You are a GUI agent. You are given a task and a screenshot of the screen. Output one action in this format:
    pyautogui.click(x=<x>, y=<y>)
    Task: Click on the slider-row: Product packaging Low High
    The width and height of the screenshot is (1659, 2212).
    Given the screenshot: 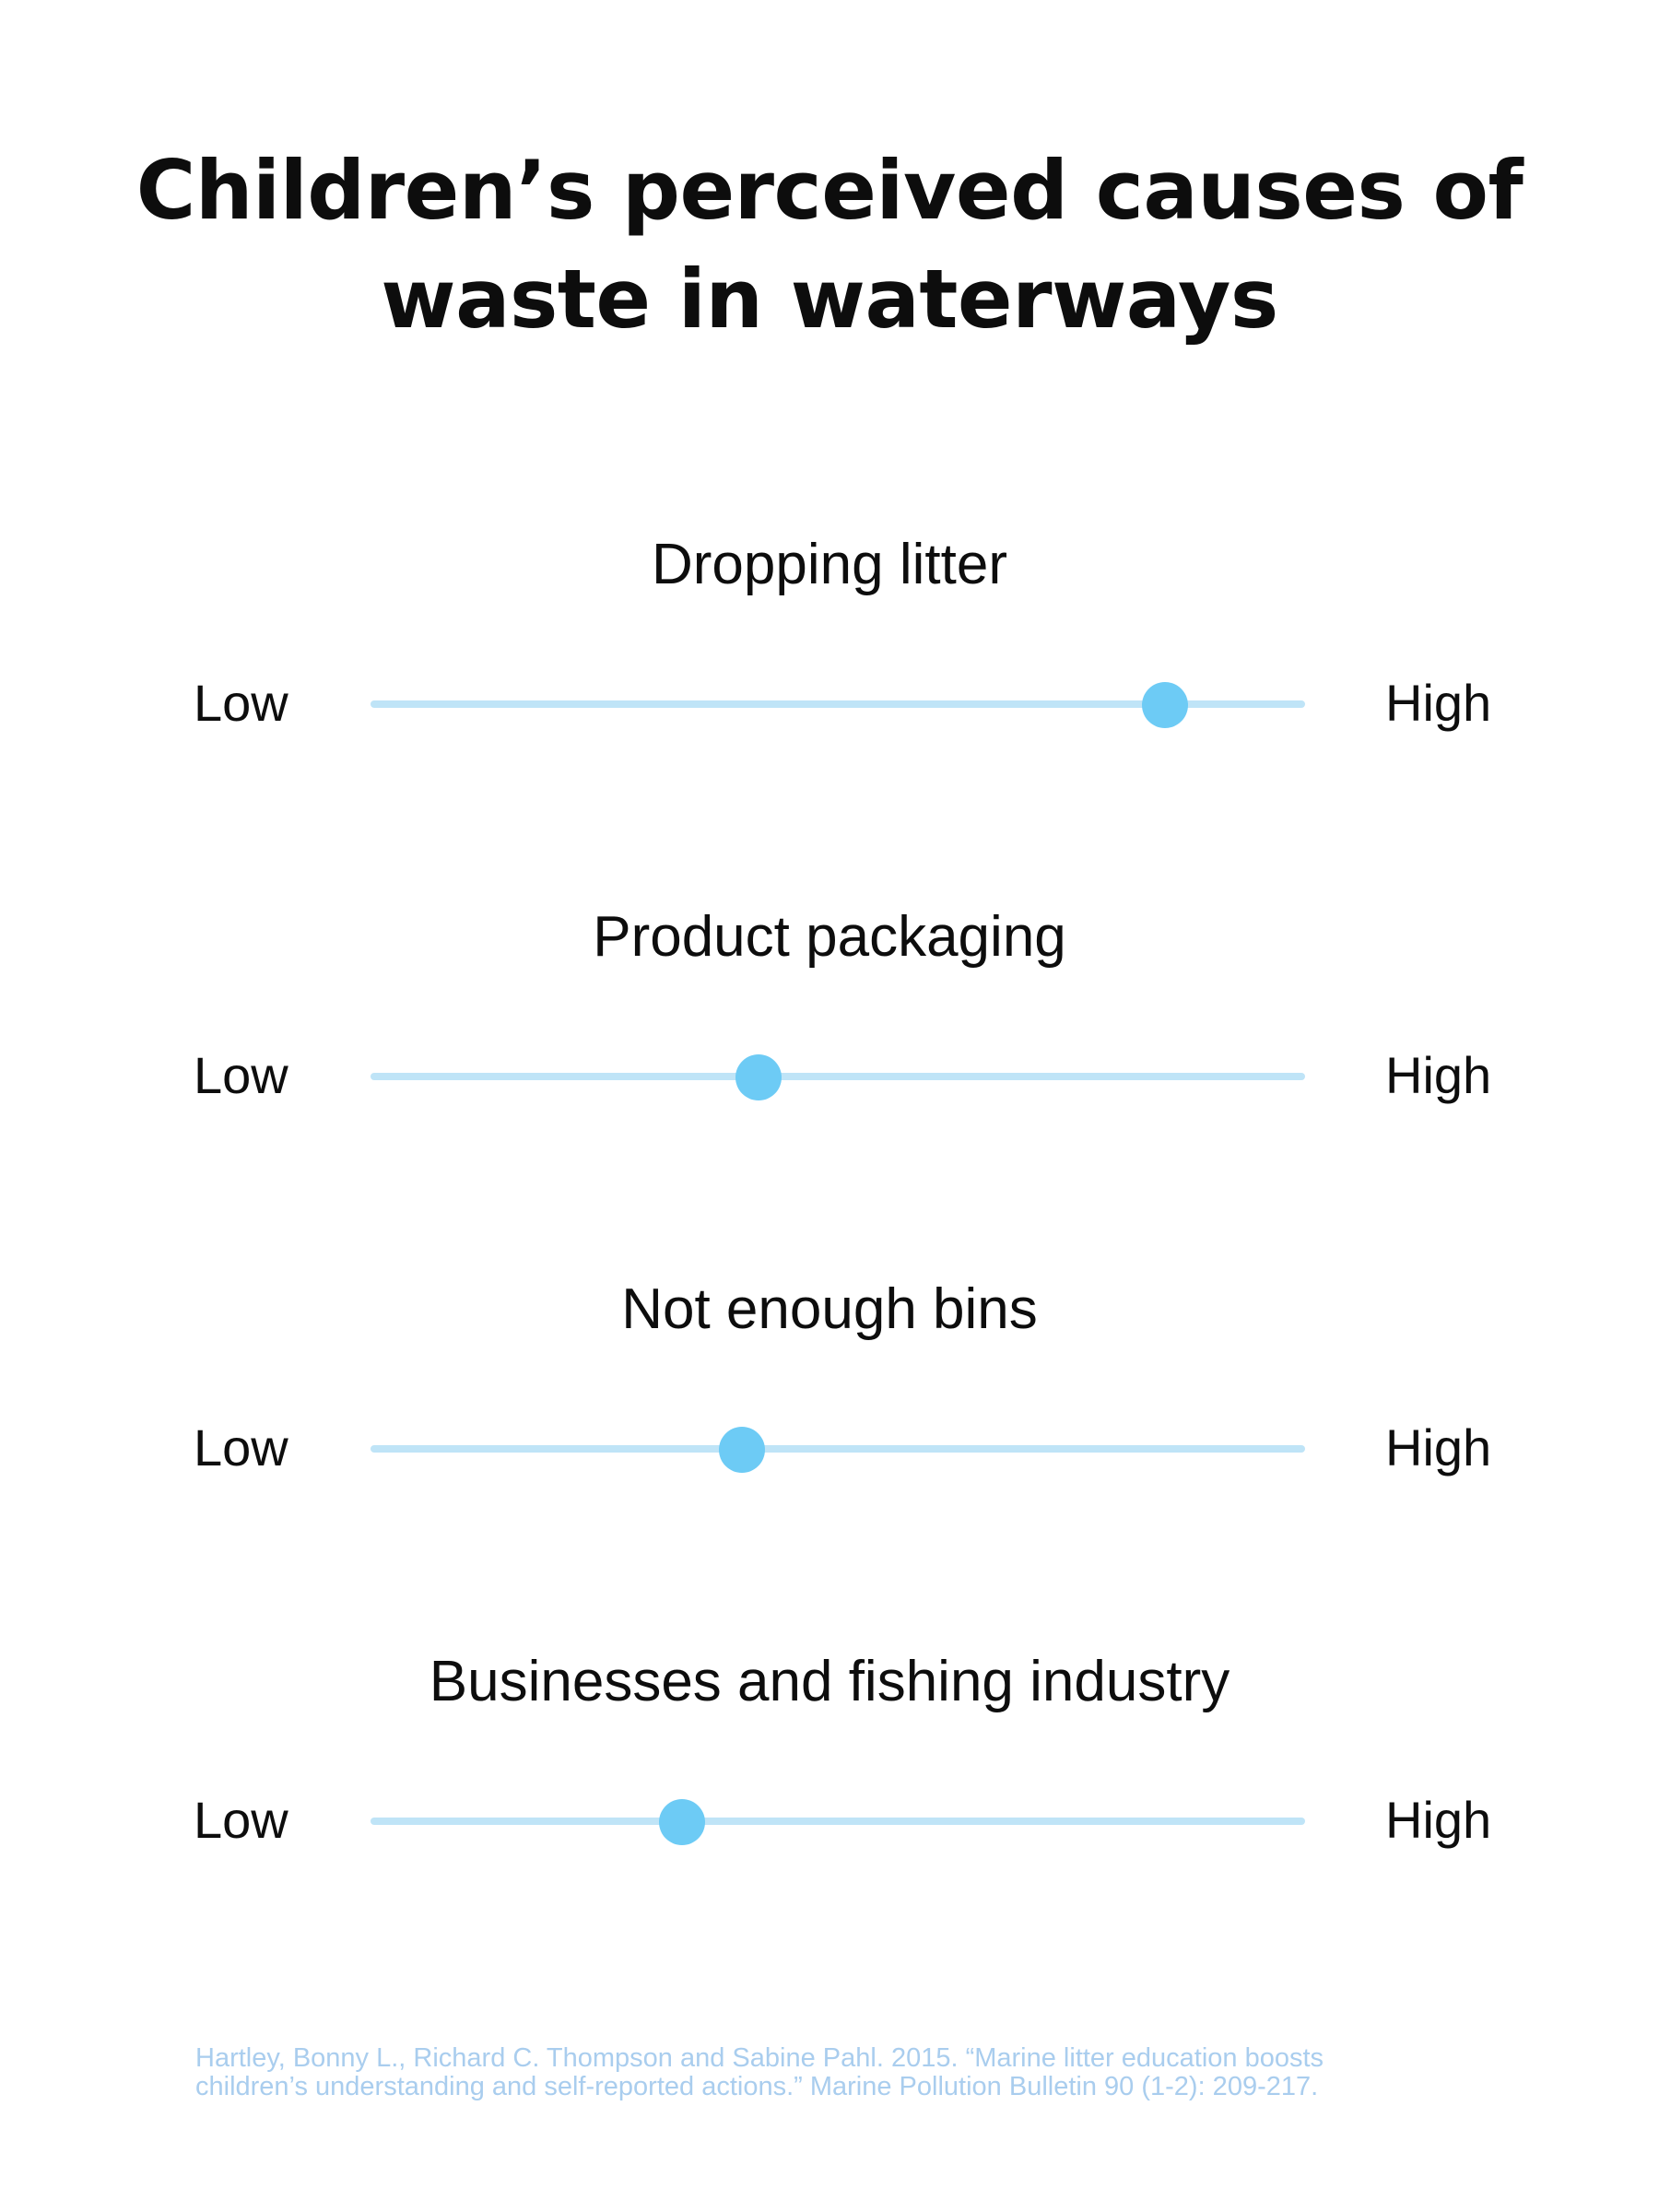 What is the action you would take?
    pyautogui.click(x=829, y=1025)
    